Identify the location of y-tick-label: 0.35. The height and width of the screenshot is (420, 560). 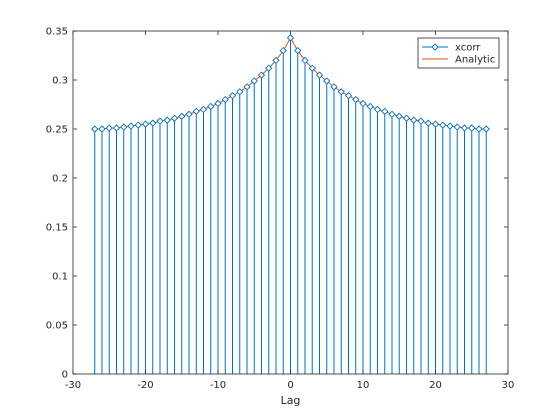
(57, 32).